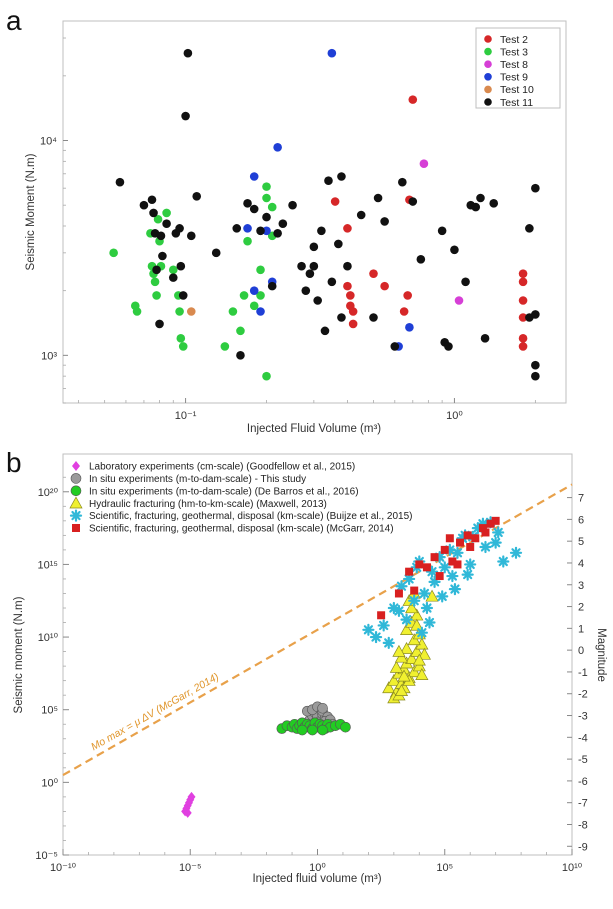 The image size is (613, 909). What do you see at coordinates (76, 491) in the screenshot?
I see `panel-b-legend-marker-circle` at bounding box center [76, 491].